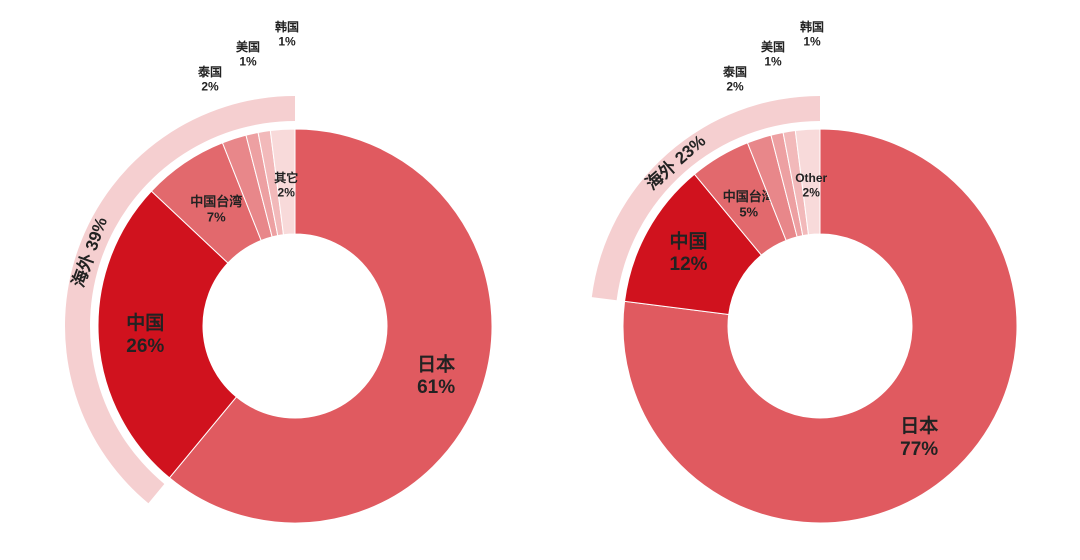  What do you see at coordinates (436, 387) in the screenshot?
I see `value-label: 61%` at bounding box center [436, 387].